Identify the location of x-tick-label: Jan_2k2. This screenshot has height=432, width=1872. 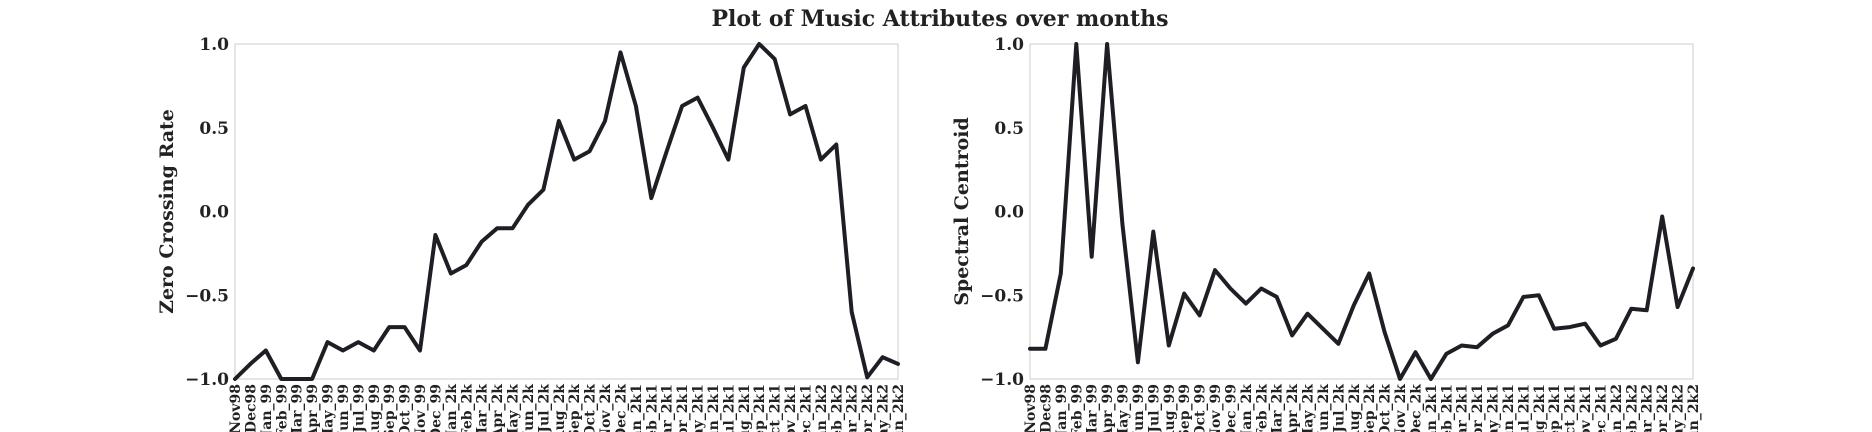
(822, 408).